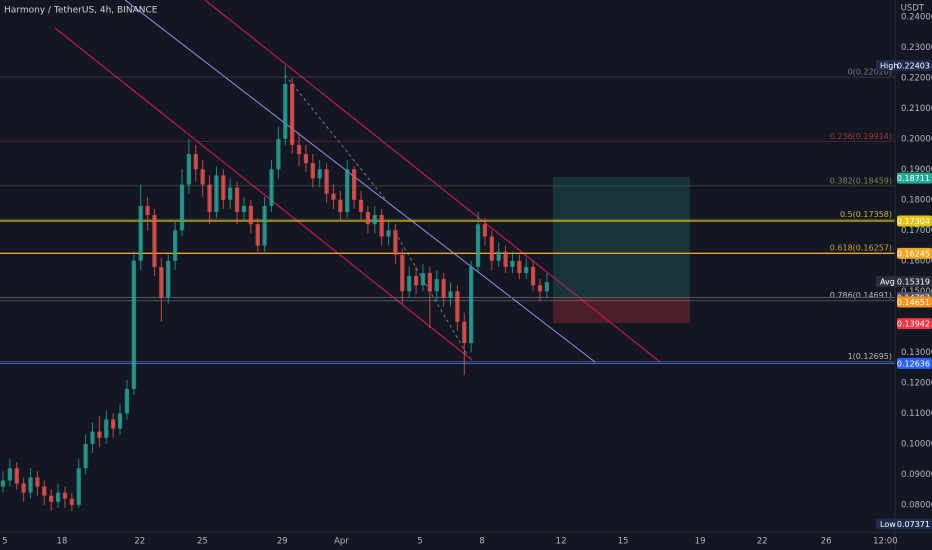 This screenshot has height=550, width=932. What do you see at coordinates (913, 9) in the screenshot?
I see `currency: USDT` at bounding box center [913, 9].